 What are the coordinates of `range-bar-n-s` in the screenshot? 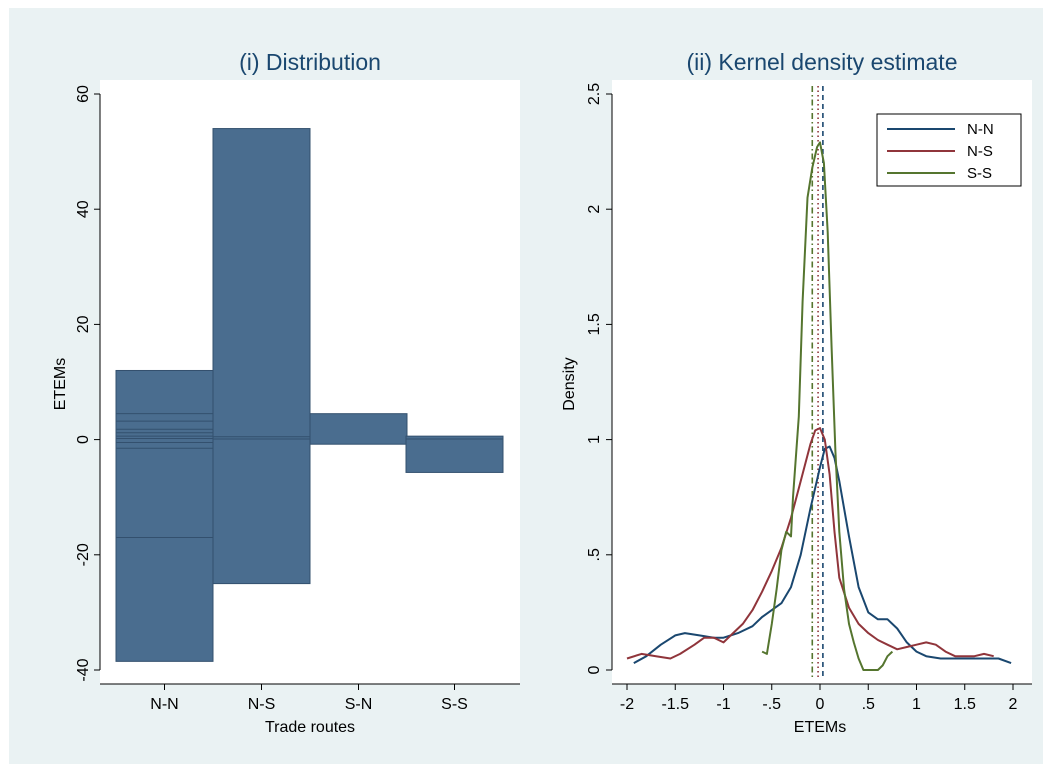 It's located at (261, 356).